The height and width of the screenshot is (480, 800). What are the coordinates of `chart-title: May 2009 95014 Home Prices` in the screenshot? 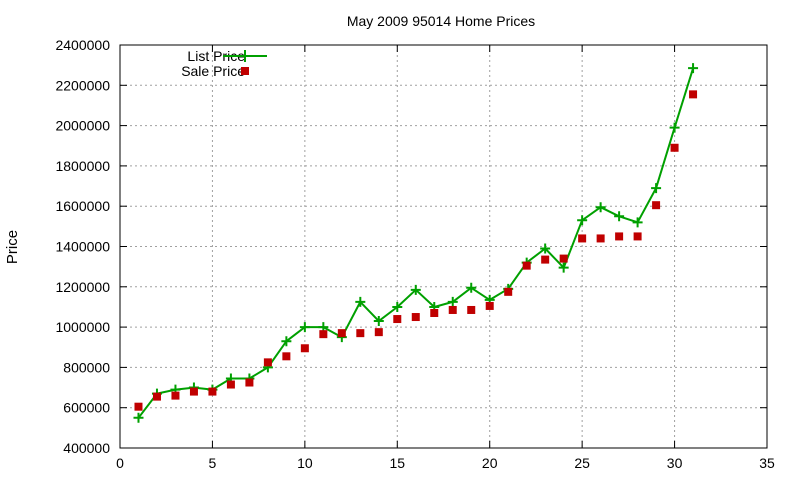 It's located at (441, 21).